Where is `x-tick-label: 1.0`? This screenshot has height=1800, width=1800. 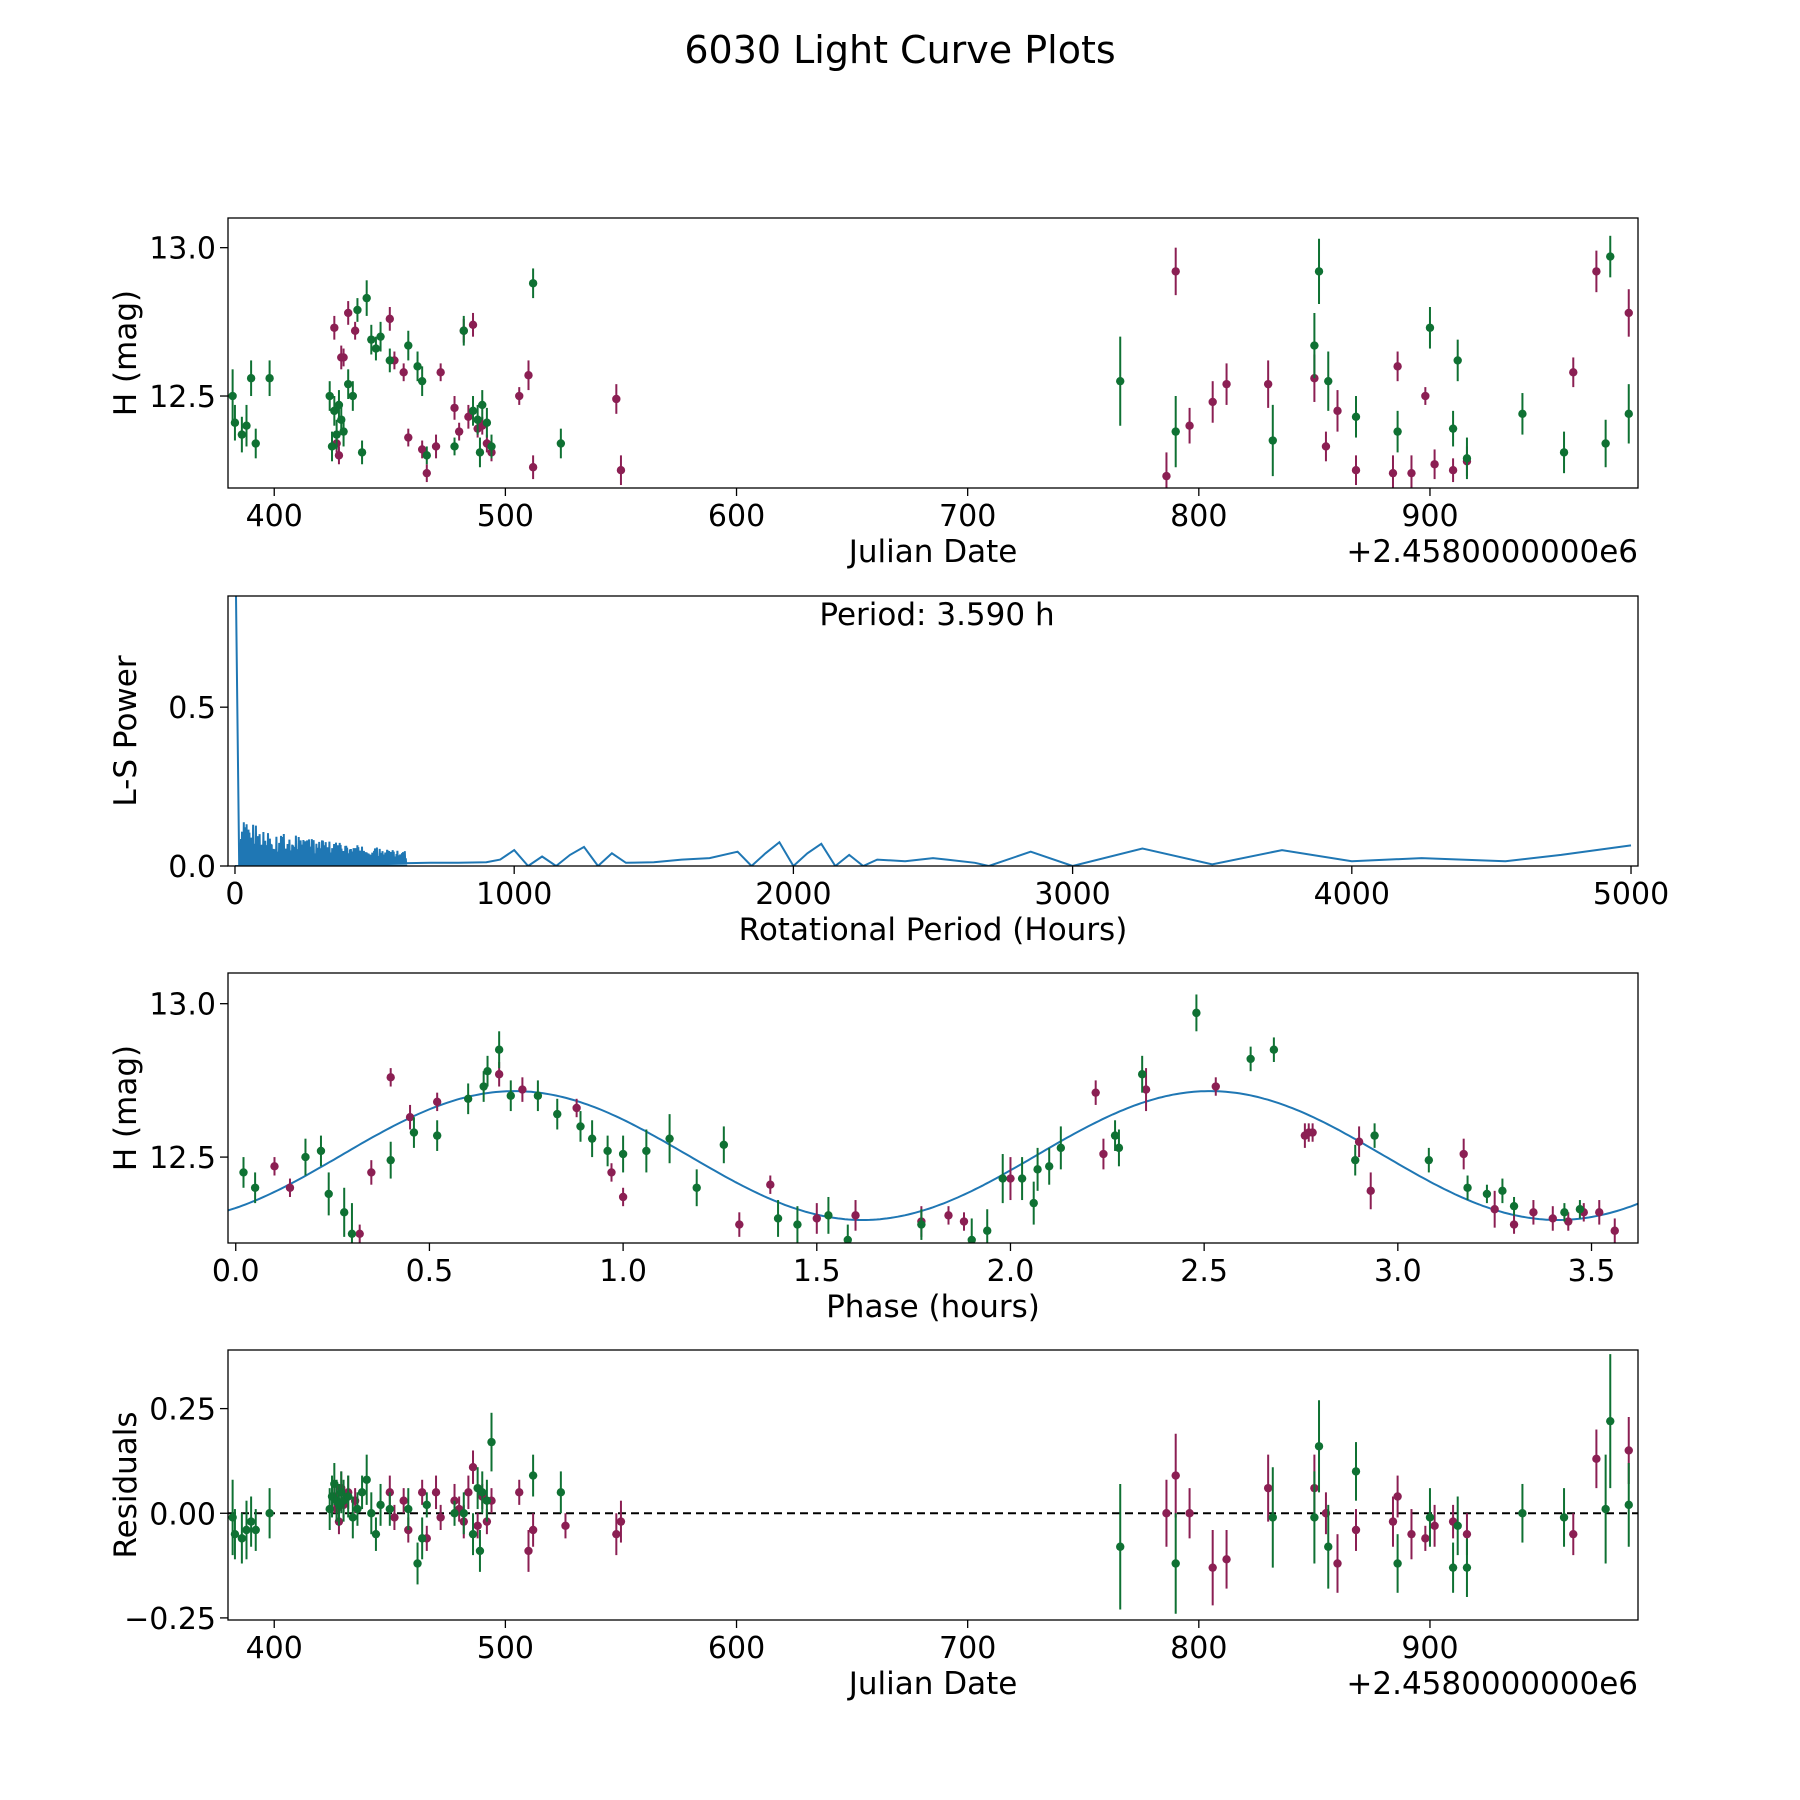 x-tick-label: 1.0 is located at coordinates (623, 1271).